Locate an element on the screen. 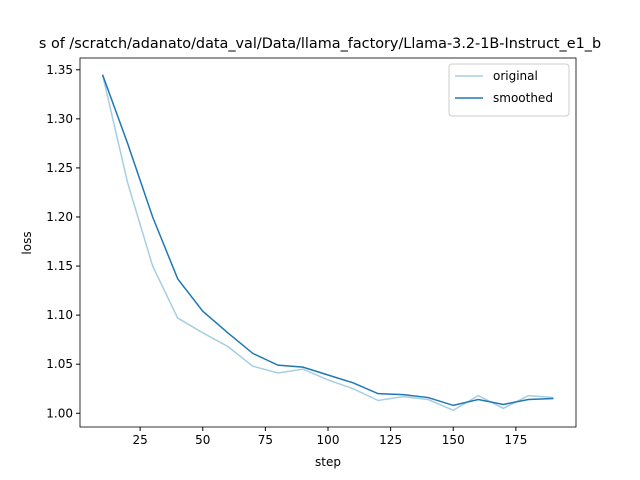 This screenshot has width=640, height=480. y-tick-label: 1.10 is located at coordinates (59, 315).